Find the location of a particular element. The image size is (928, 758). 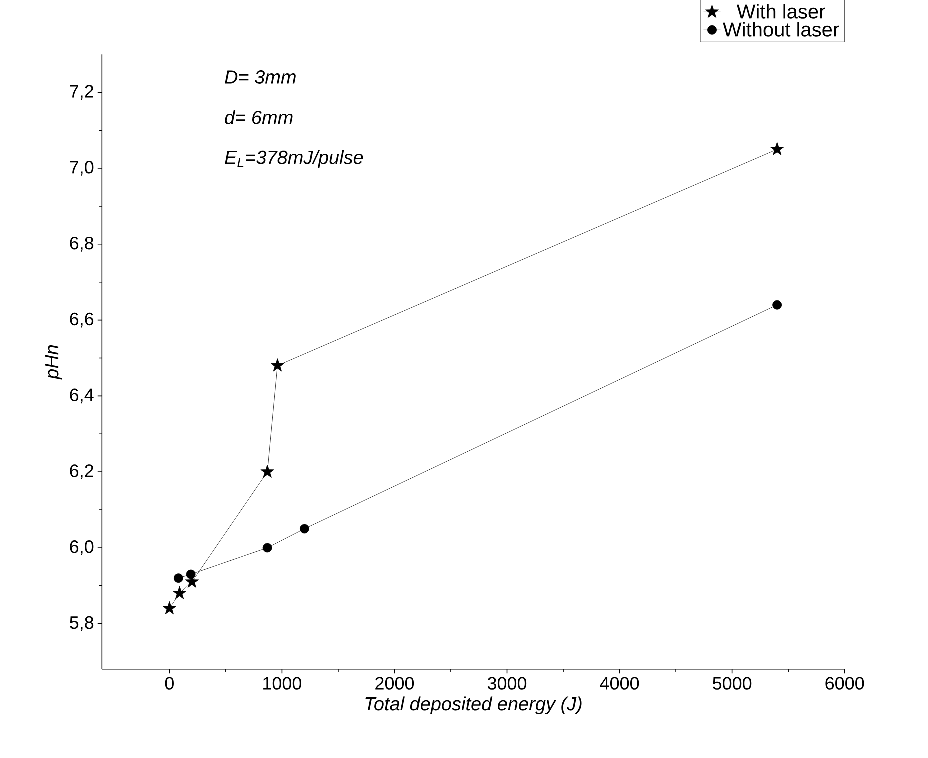

x-tick-label: 1000 is located at coordinates (283, 683).